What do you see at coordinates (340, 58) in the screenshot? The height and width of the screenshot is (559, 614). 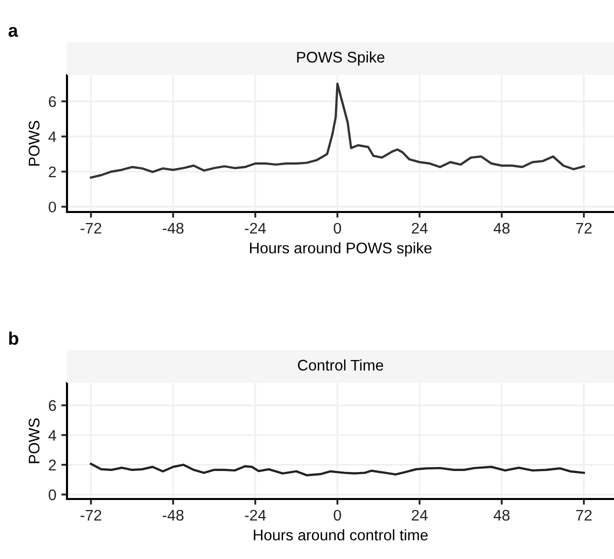 I see `chart-title: POWS Spike` at bounding box center [340, 58].